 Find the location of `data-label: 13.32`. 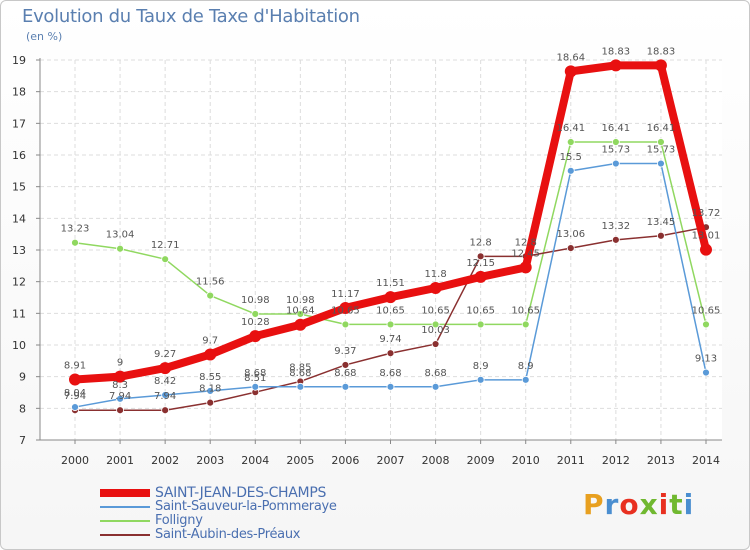

data-label: 13.32 is located at coordinates (616, 226).